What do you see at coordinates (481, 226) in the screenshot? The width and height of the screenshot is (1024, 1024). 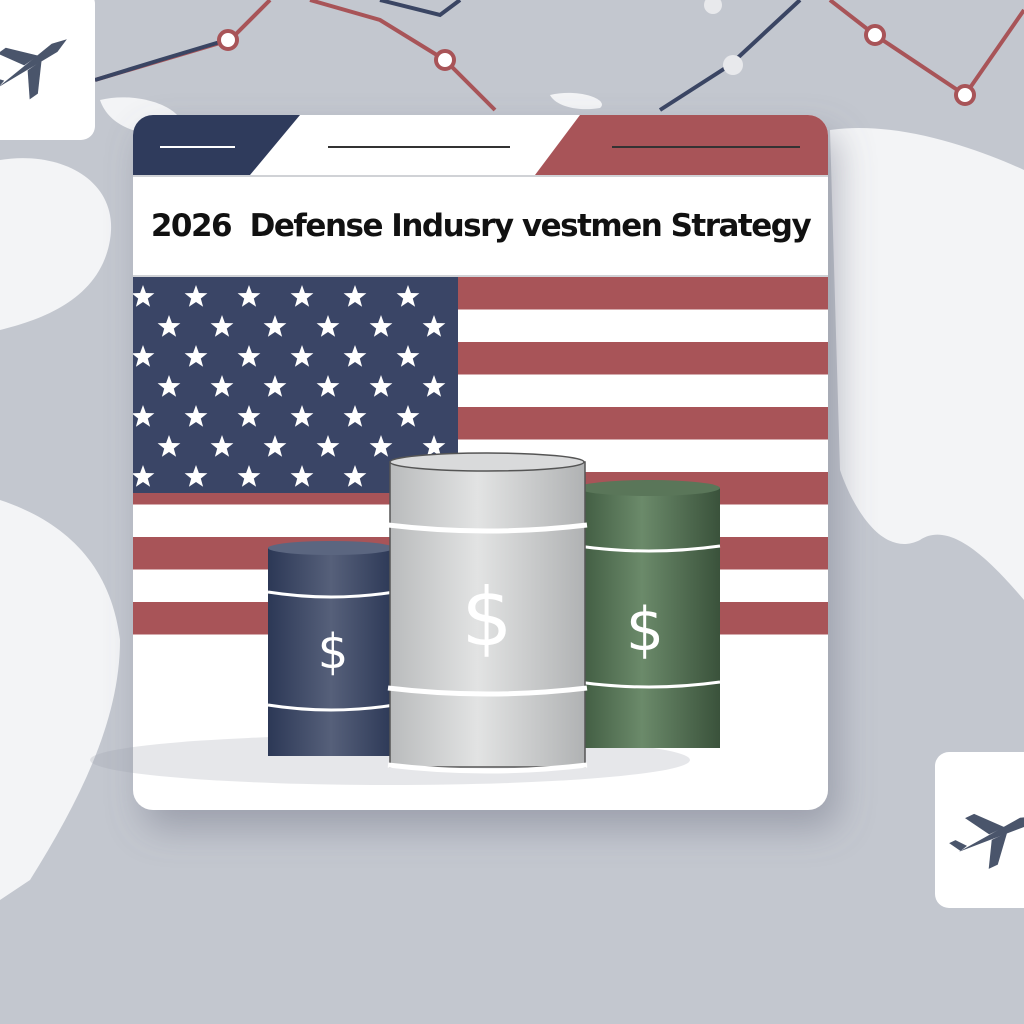 I see `card-title: 2026 Defense Indusry vestmen Strategy` at bounding box center [481, 226].